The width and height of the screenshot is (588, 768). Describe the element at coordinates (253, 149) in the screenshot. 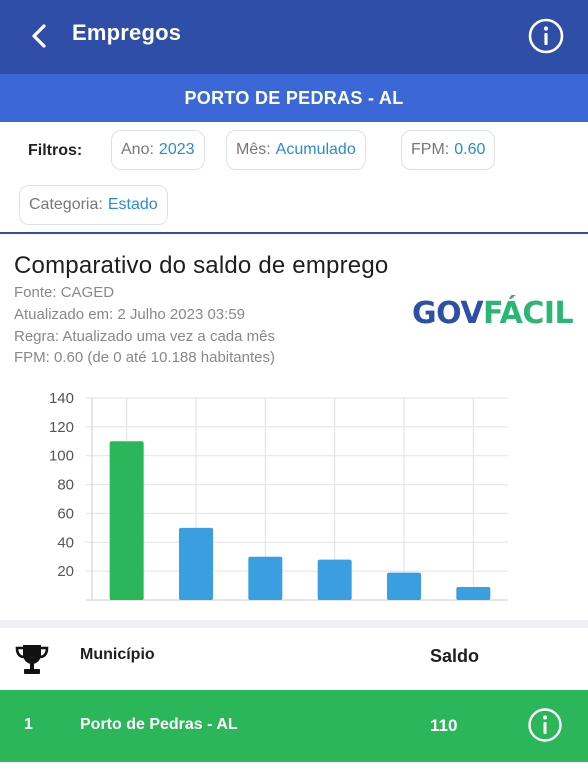

I see `filter-chip-key: Mês:` at that location.